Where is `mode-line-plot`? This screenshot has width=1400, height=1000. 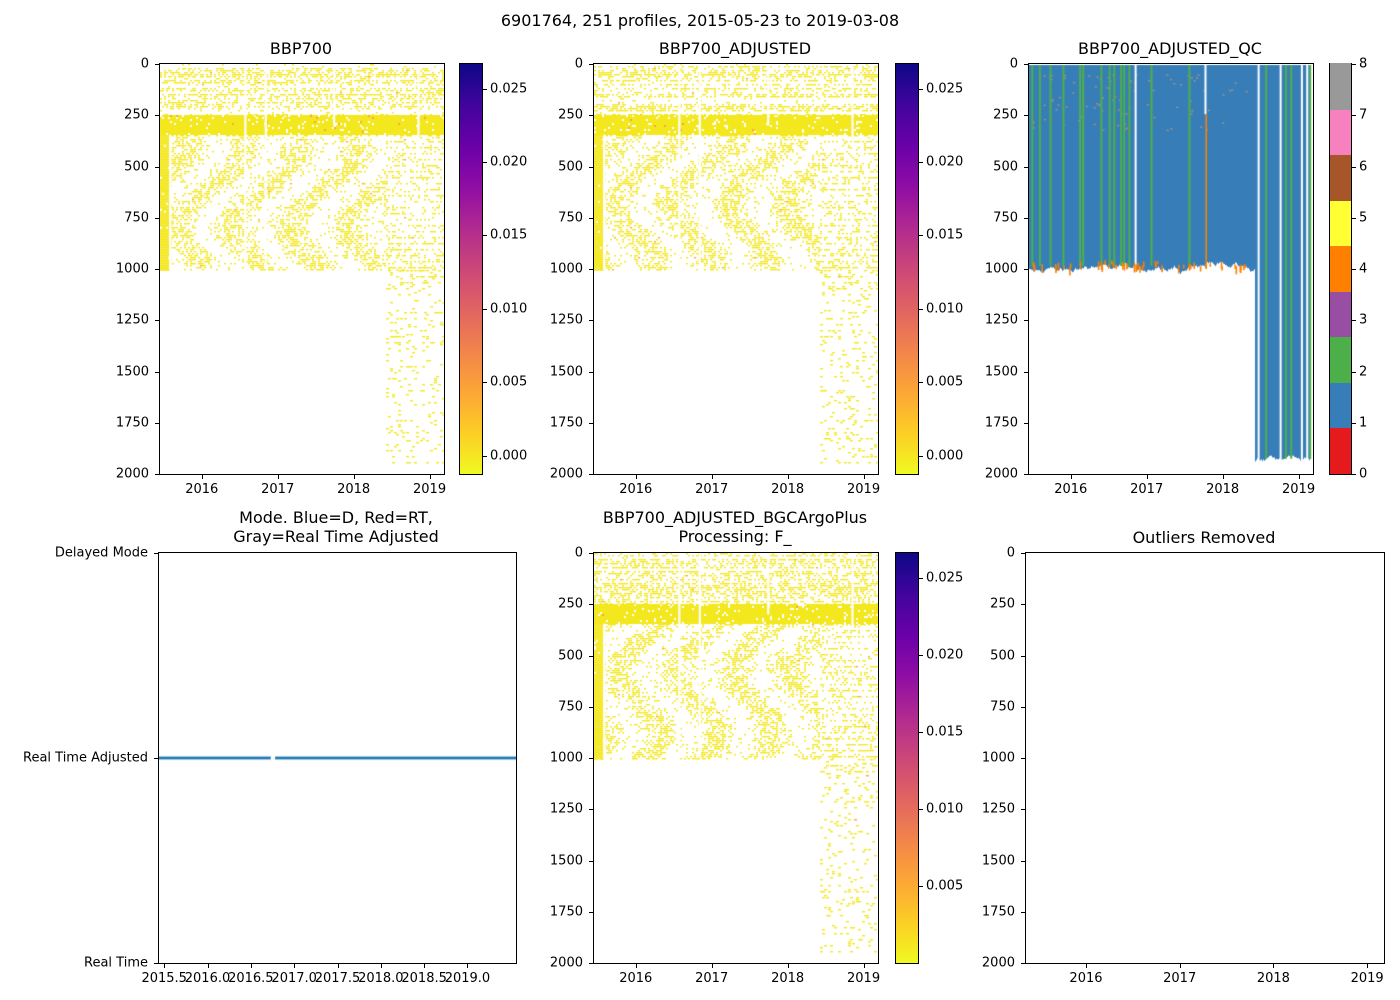
mode-line-plot is located at coordinates (337, 758).